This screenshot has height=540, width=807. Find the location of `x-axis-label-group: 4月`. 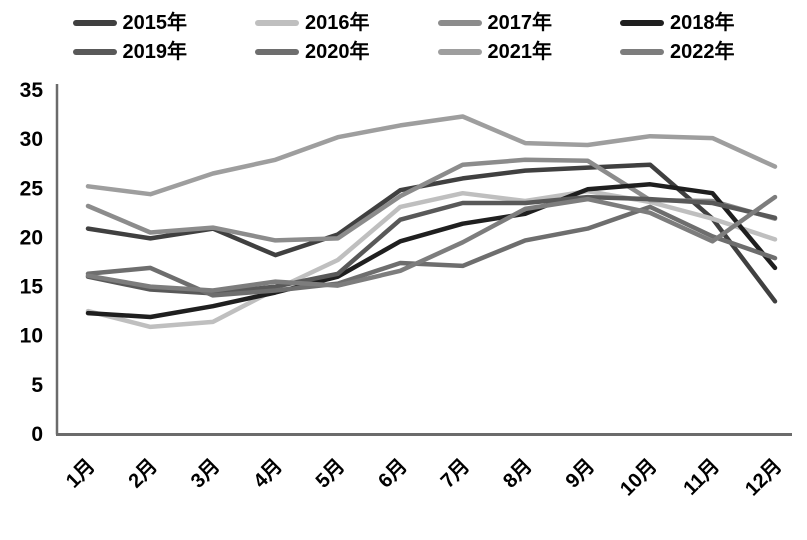

x-axis-label-group: 4月 is located at coordinates (268, 474).